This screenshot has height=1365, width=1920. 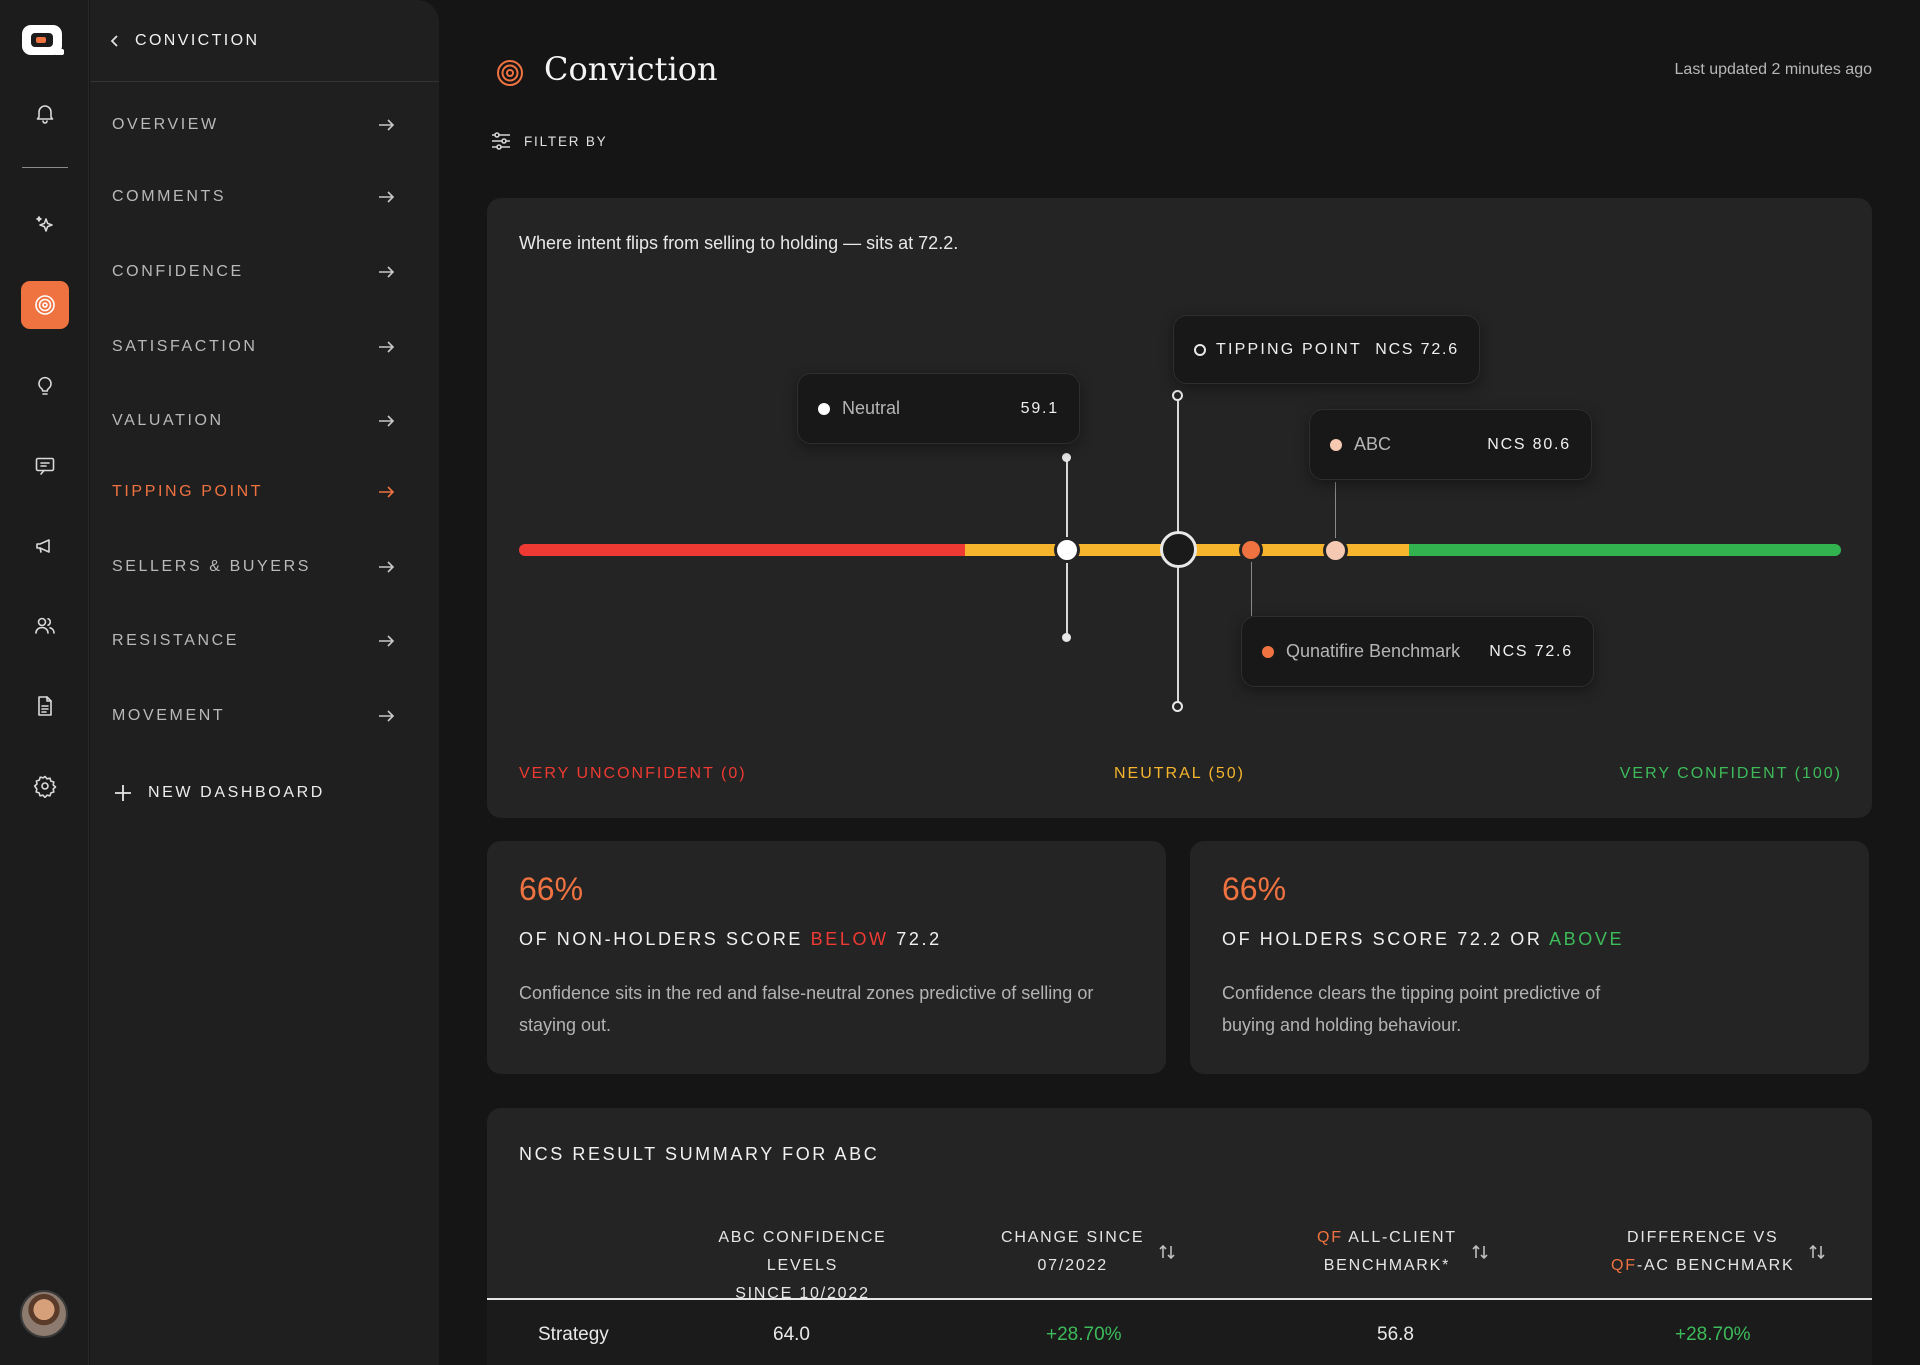 What do you see at coordinates (45, 167) in the screenshot?
I see `rail-divider` at bounding box center [45, 167].